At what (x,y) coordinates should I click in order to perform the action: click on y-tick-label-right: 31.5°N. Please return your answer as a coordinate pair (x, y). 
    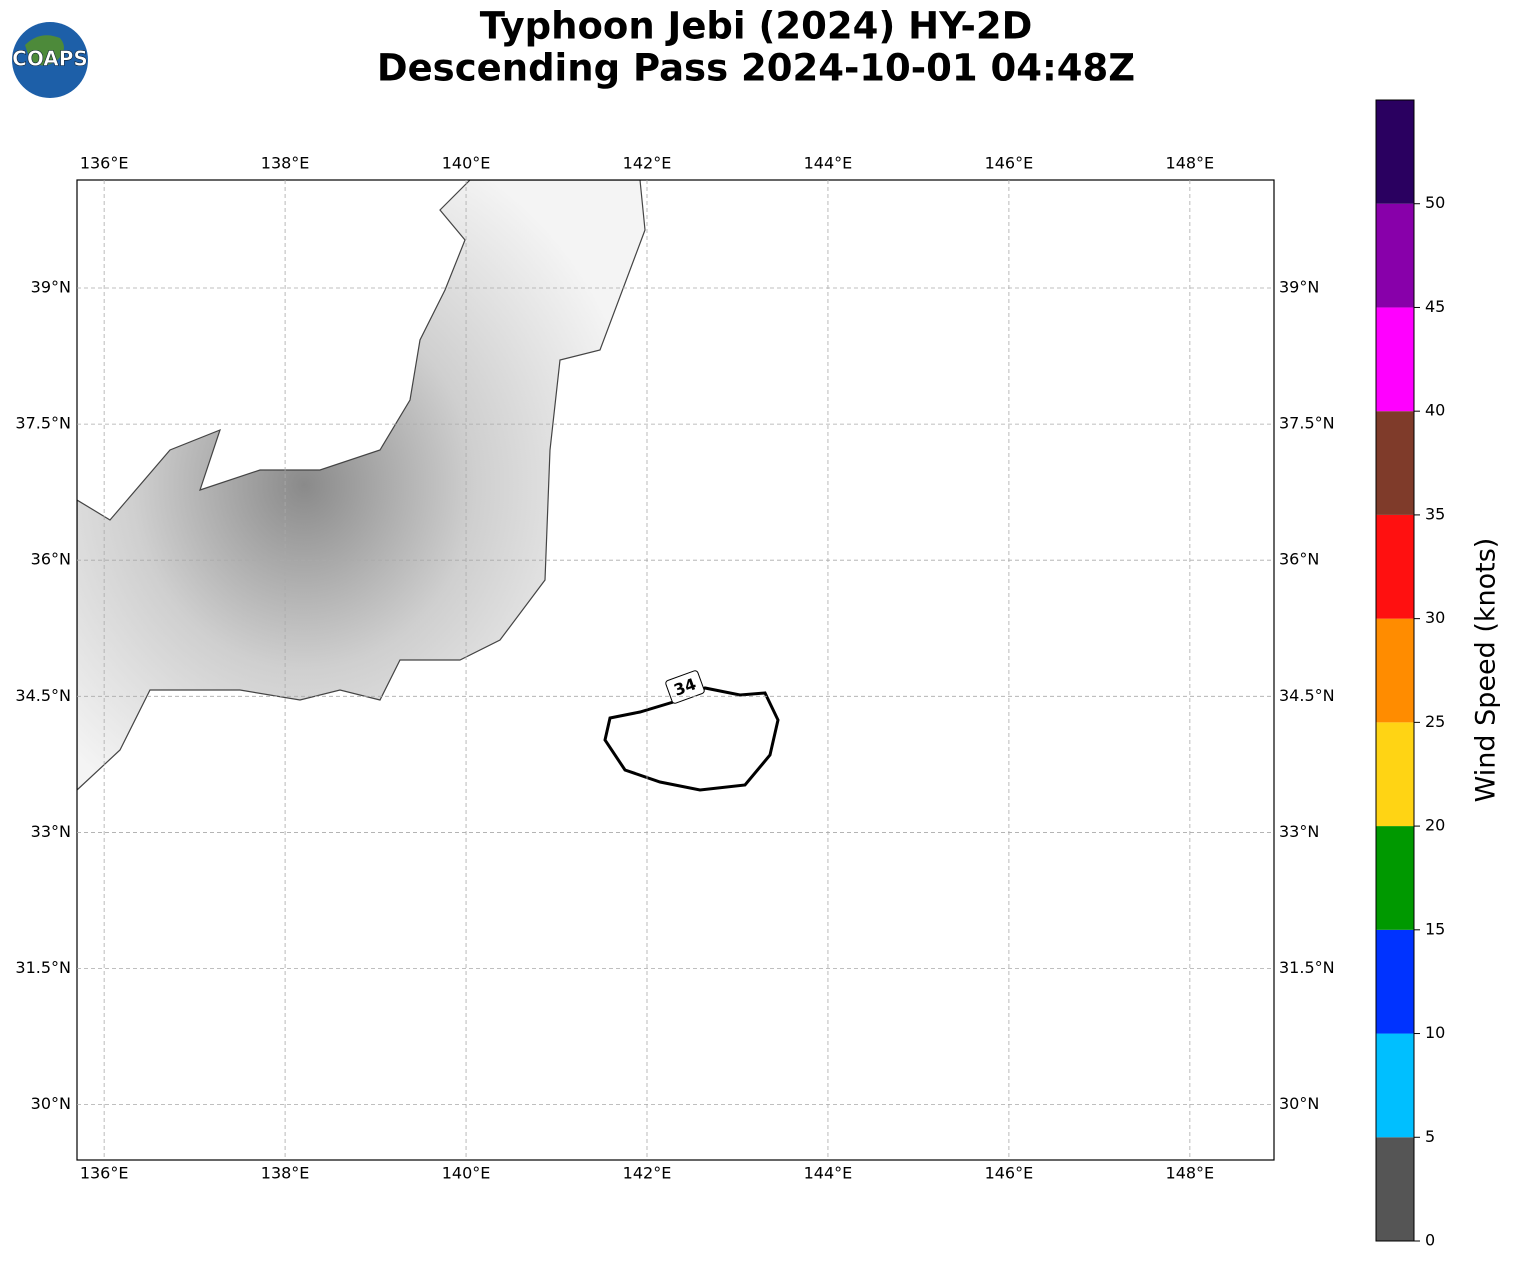
    Looking at the image, I should click on (1307, 967).